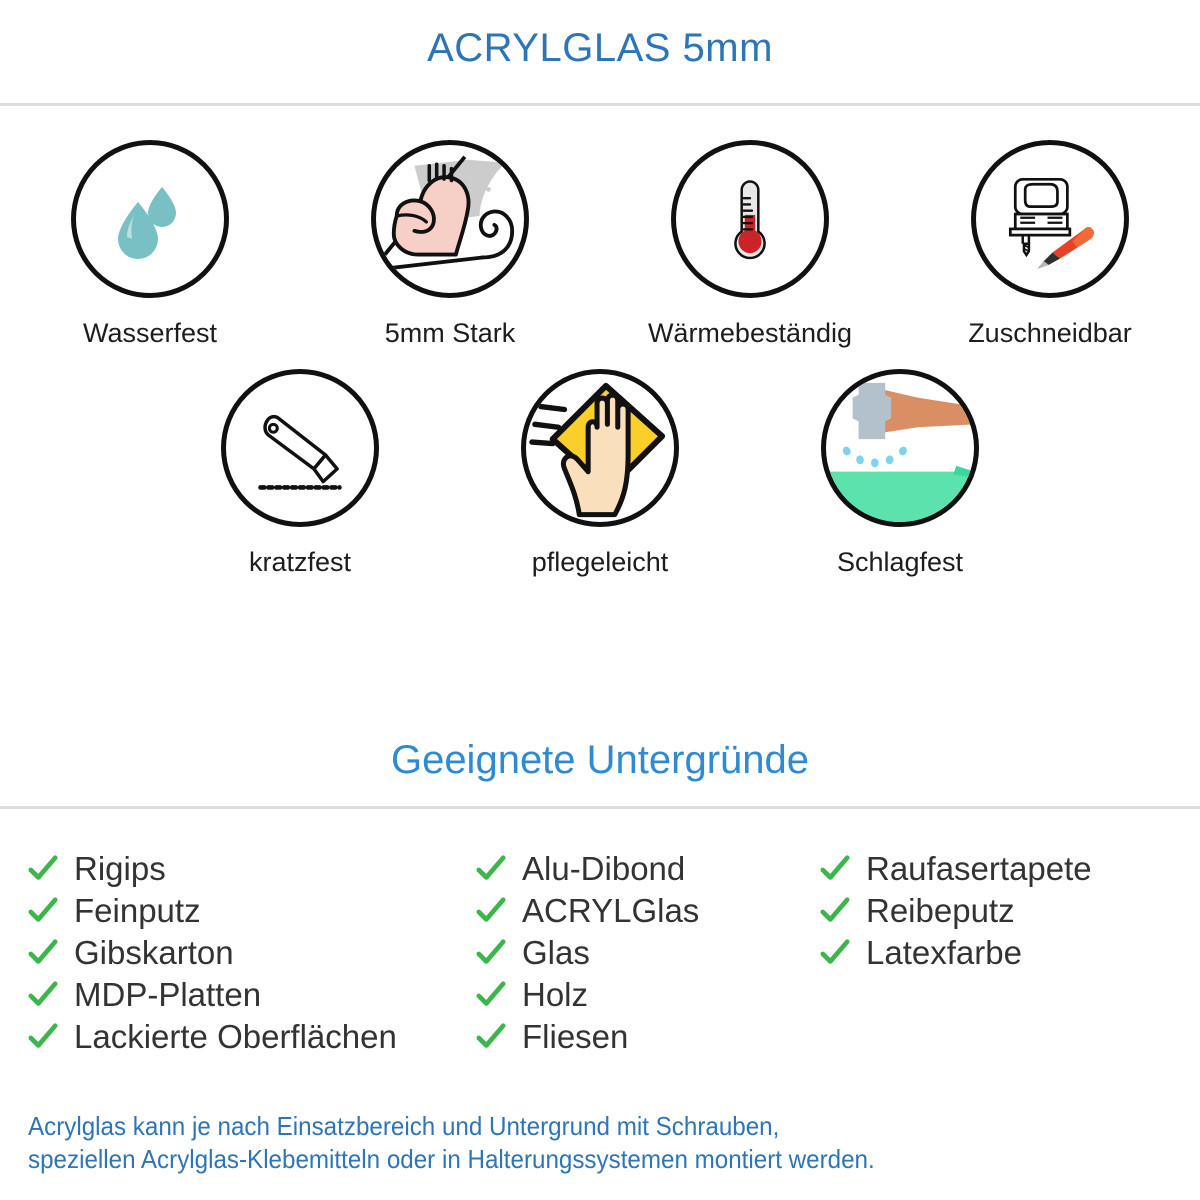 Image resolution: width=1200 pixels, height=1200 pixels. I want to click on list-item-label: Fliesen, so click(575, 1036).